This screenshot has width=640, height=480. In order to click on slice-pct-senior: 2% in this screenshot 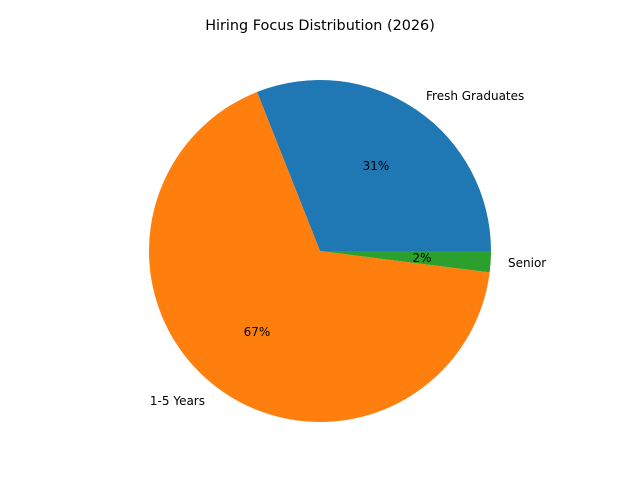, I will do `click(421, 258)`.